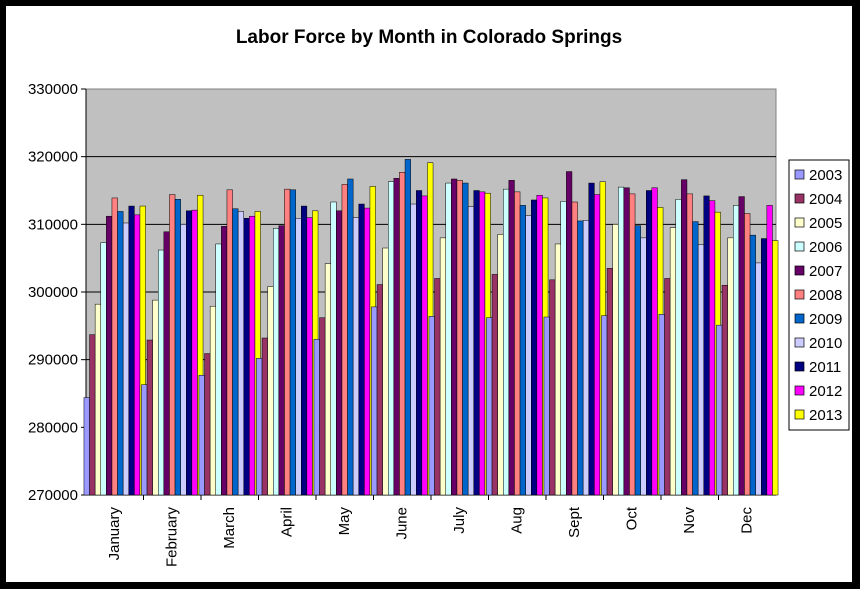 This screenshot has height=589, width=860. I want to click on legend-label: 2012, so click(825, 391).